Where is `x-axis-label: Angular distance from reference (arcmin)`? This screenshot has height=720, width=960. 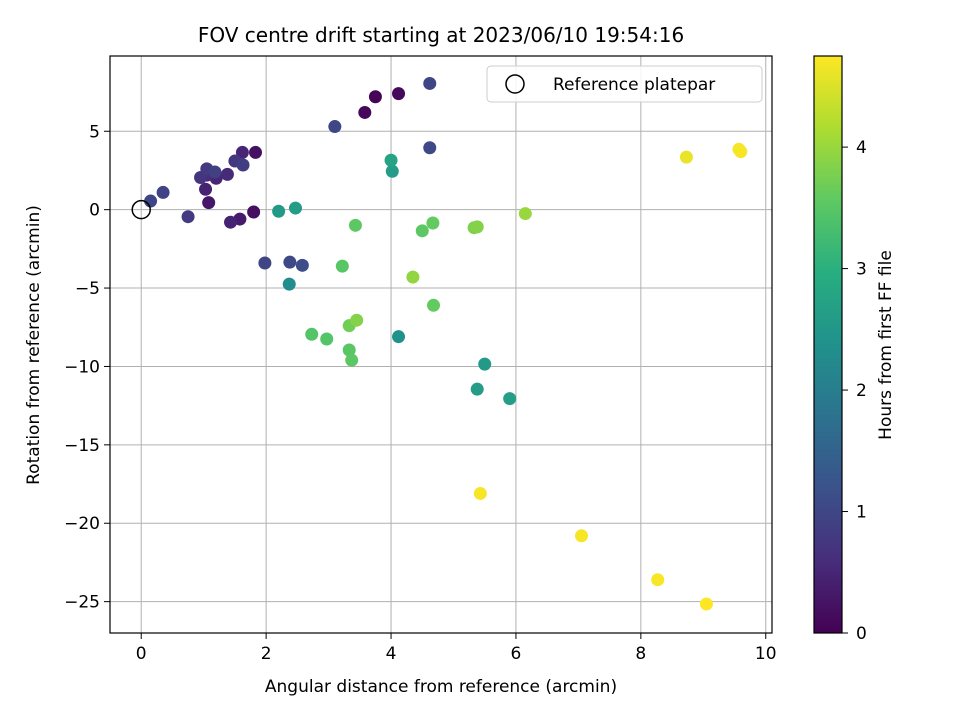
x-axis-label: Angular distance from reference (arcmin) is located at coordinates (441, 687).